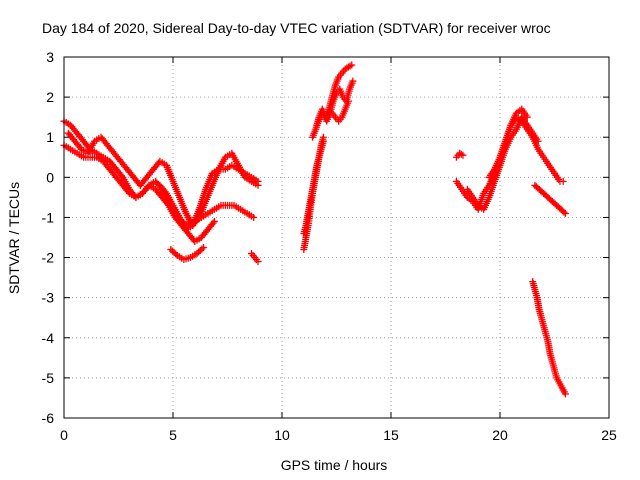 This screenshot has width=640, height=480. Describe the element at coordinates (48, 418) in the screenshot. I see `y-tick-label: -6` at that location.